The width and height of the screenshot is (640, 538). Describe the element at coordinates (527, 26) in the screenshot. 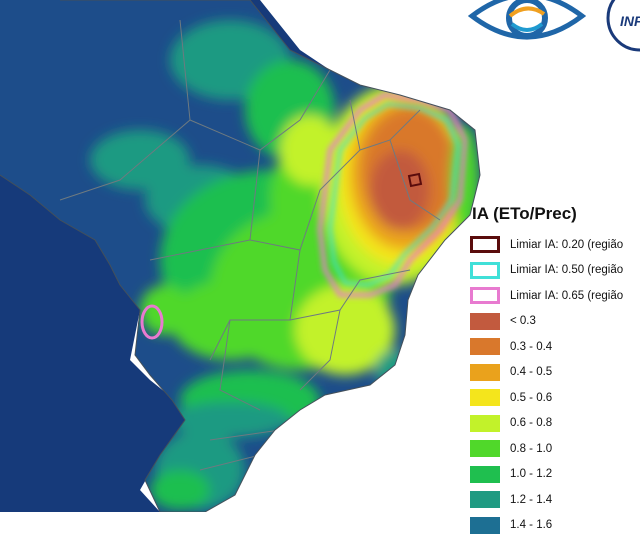

I see `inpe-eye-logo-icon` at that location.